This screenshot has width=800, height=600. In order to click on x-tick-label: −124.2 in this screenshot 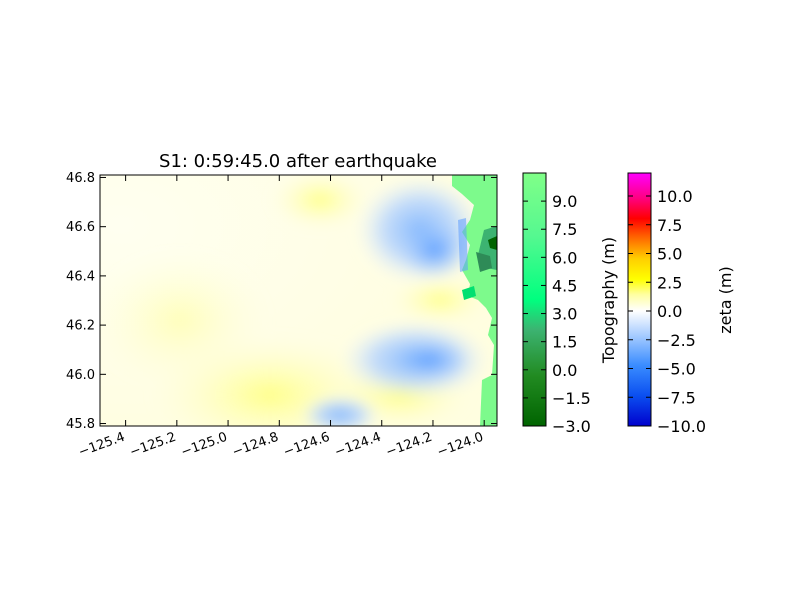, I will do `click(409, 445)`.